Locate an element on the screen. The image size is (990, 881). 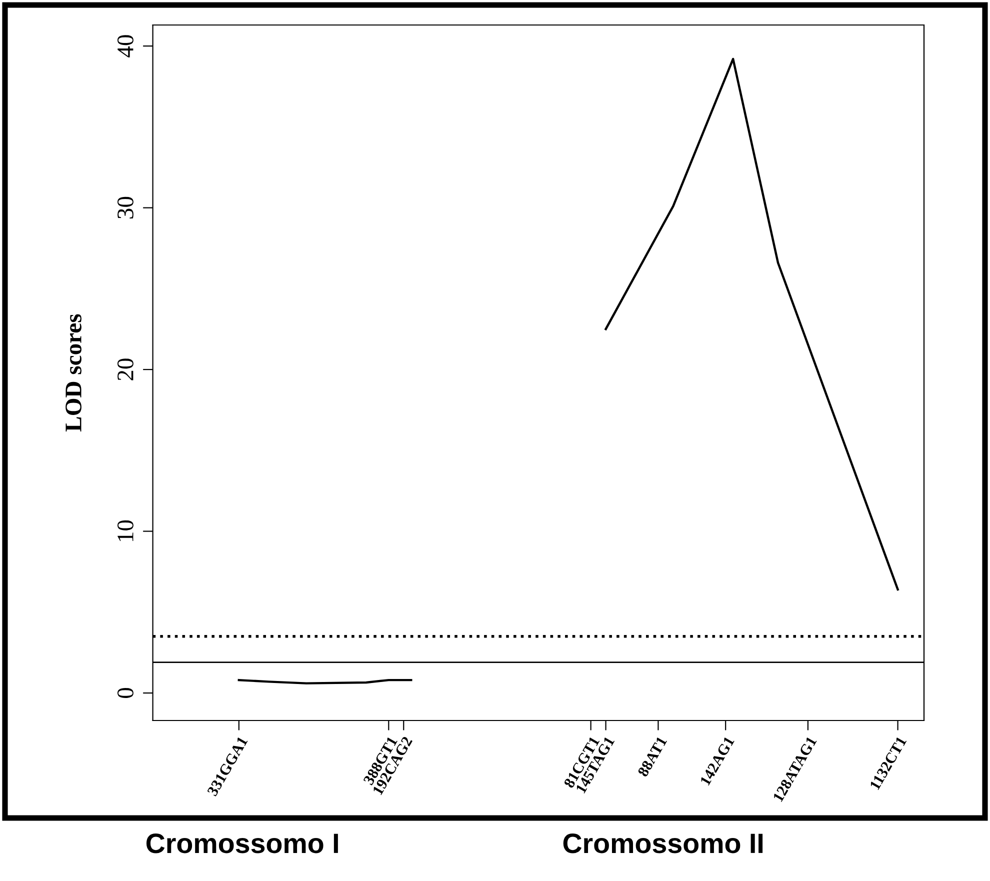
y-axis-title: LOD scores is located at coordinates (74, 373).